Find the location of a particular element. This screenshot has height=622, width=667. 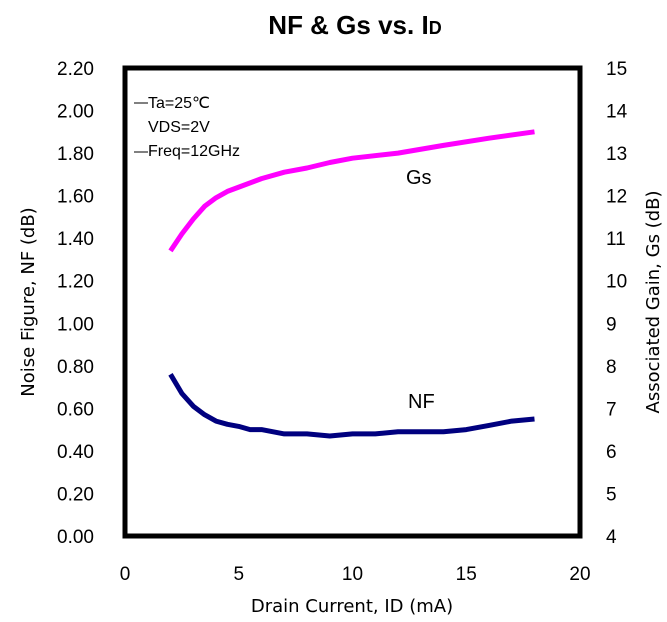

y-tick-label-right: 9 is located at coordinates (611, 324).